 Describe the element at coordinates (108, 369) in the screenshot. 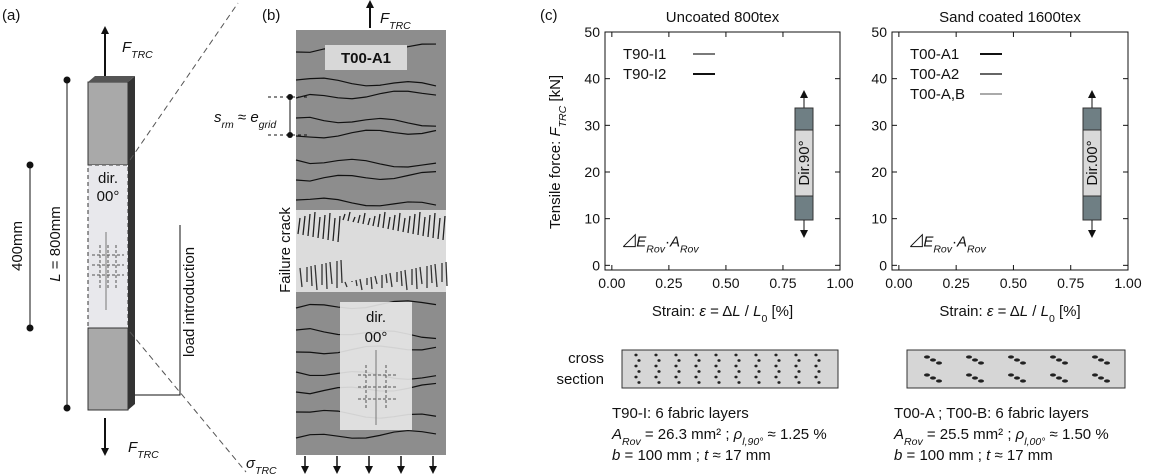

I see `grip` at that location.